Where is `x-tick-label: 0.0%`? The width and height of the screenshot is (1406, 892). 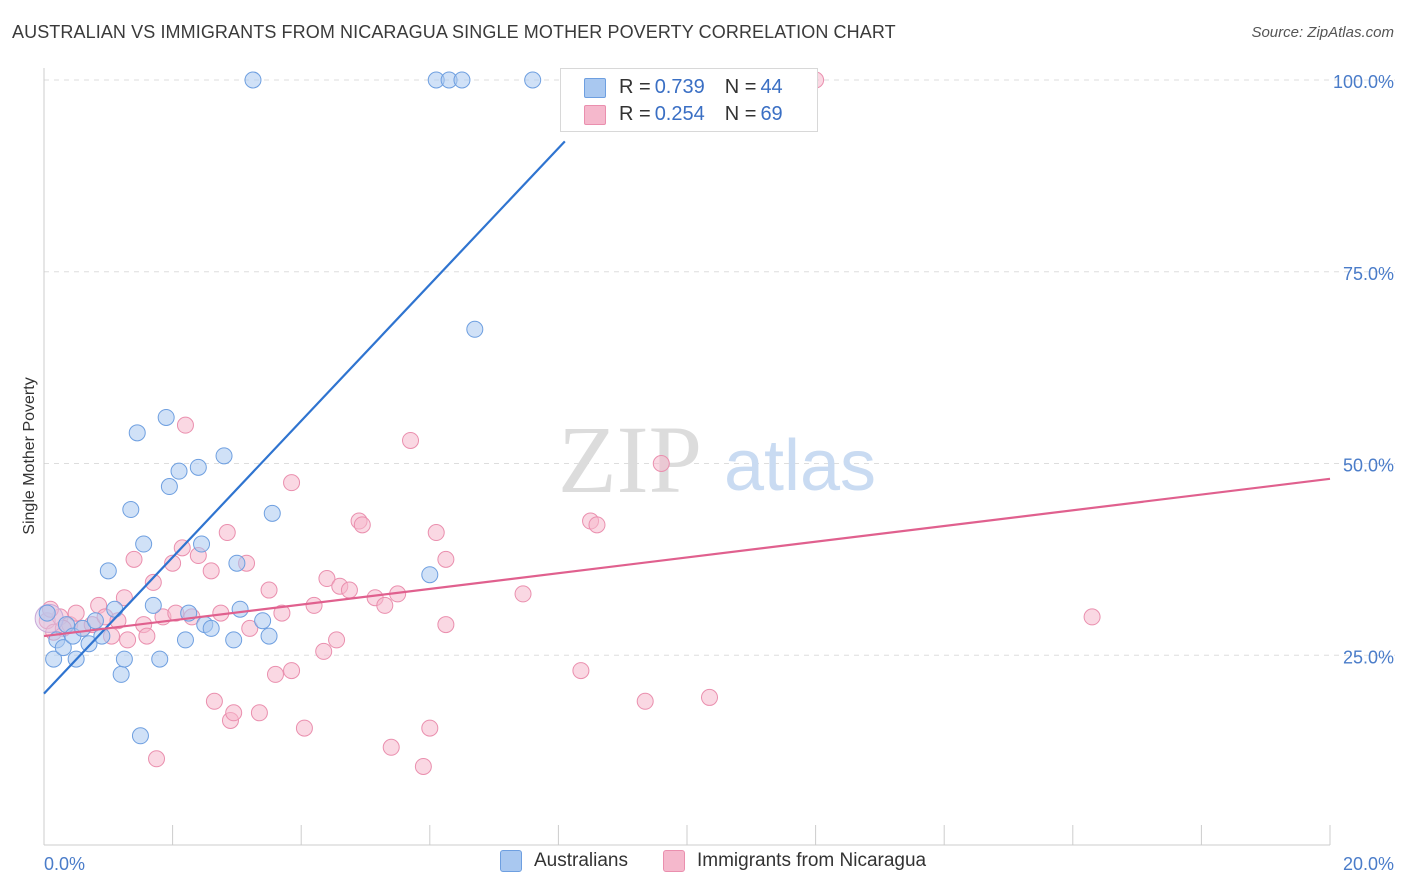
x-tick-label: 0.0% is located at coordinates (64, 864).